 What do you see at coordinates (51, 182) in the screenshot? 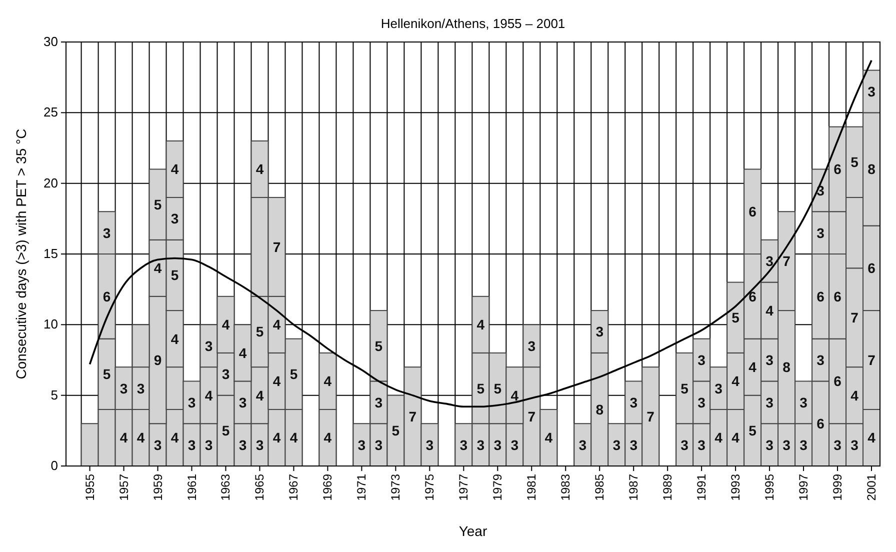
I see `y-tick-label: 20` at bounding box center [51, 182].